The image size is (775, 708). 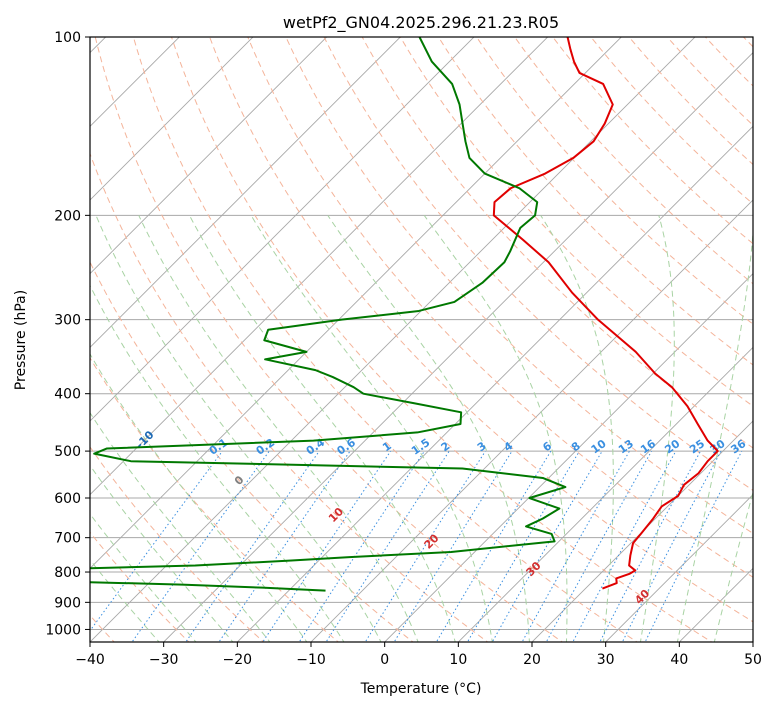 I want to click on y-tick-label: 200, so click(x=67, y=216).